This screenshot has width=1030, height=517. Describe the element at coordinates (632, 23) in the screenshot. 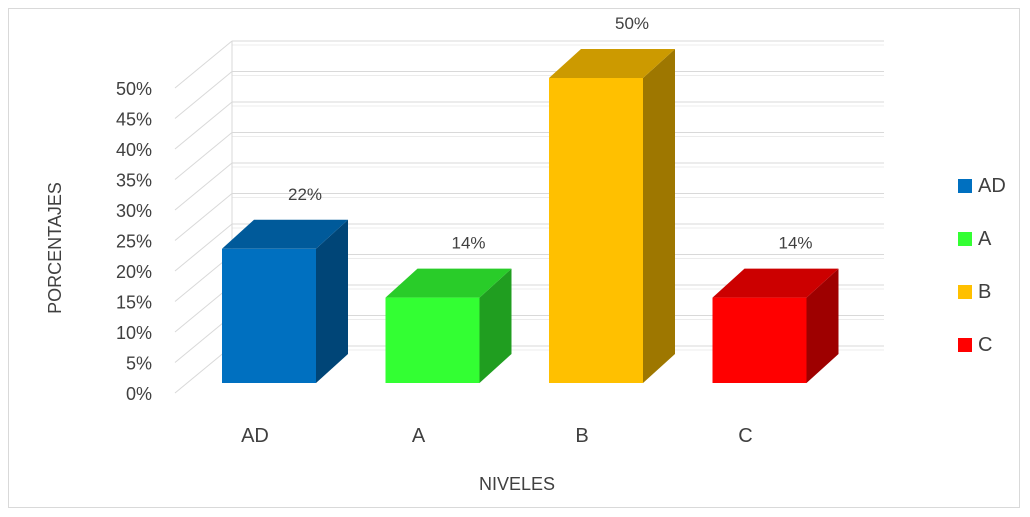

I see `data-label: 50%` at that location.